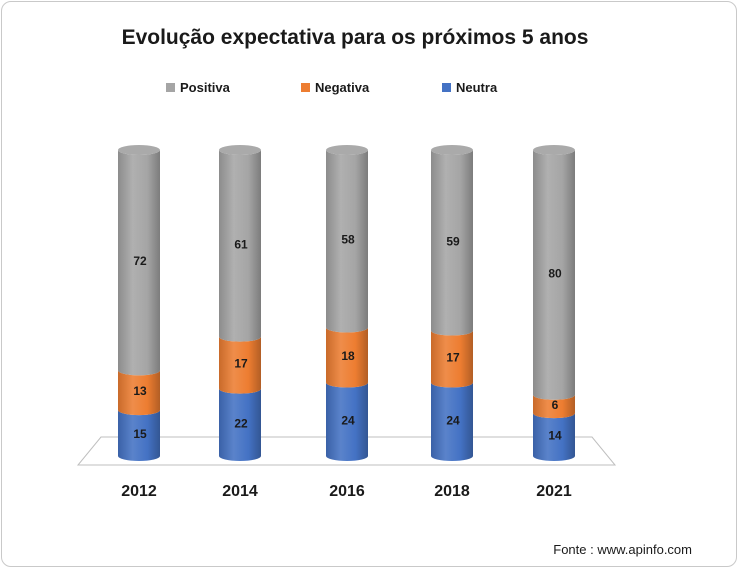 The image size is (738, 568). I want to click on data-label-positiva-2016: 58, so click(348, 240).